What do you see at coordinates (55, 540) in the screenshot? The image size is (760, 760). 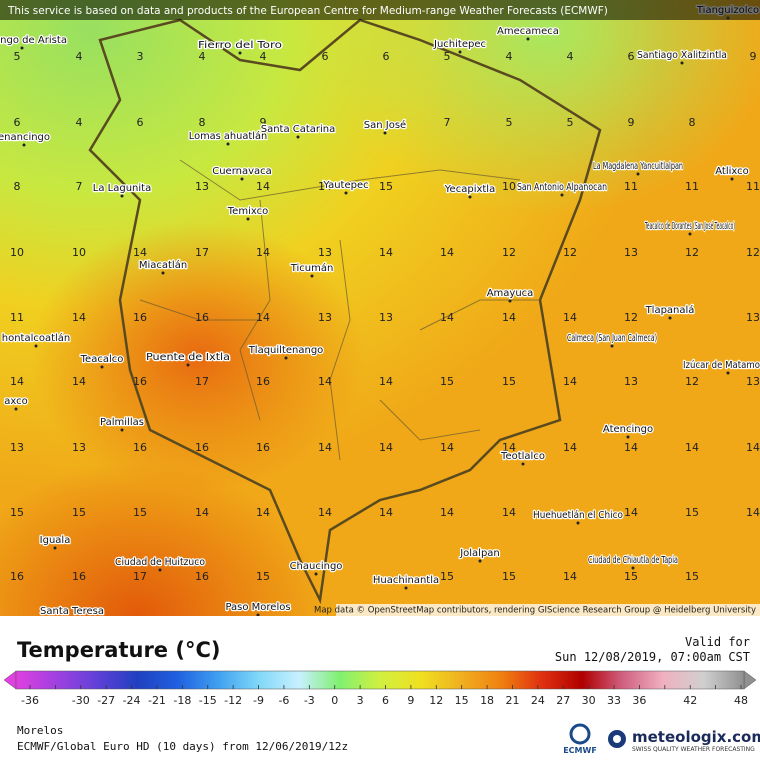 I see `place-name: Iguala` at bounding box center [55, 540].